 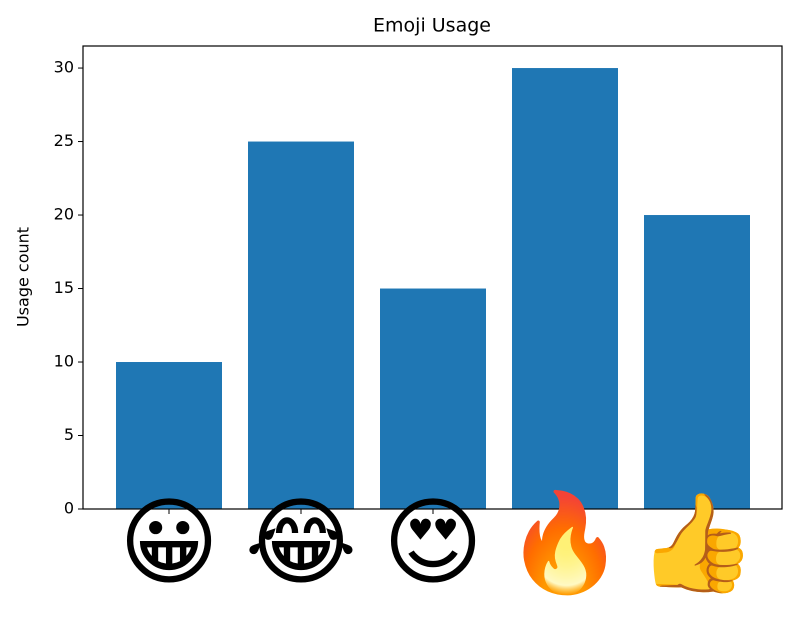 I want to click on x-tick-label: 😍, so click(x=433, y=542).